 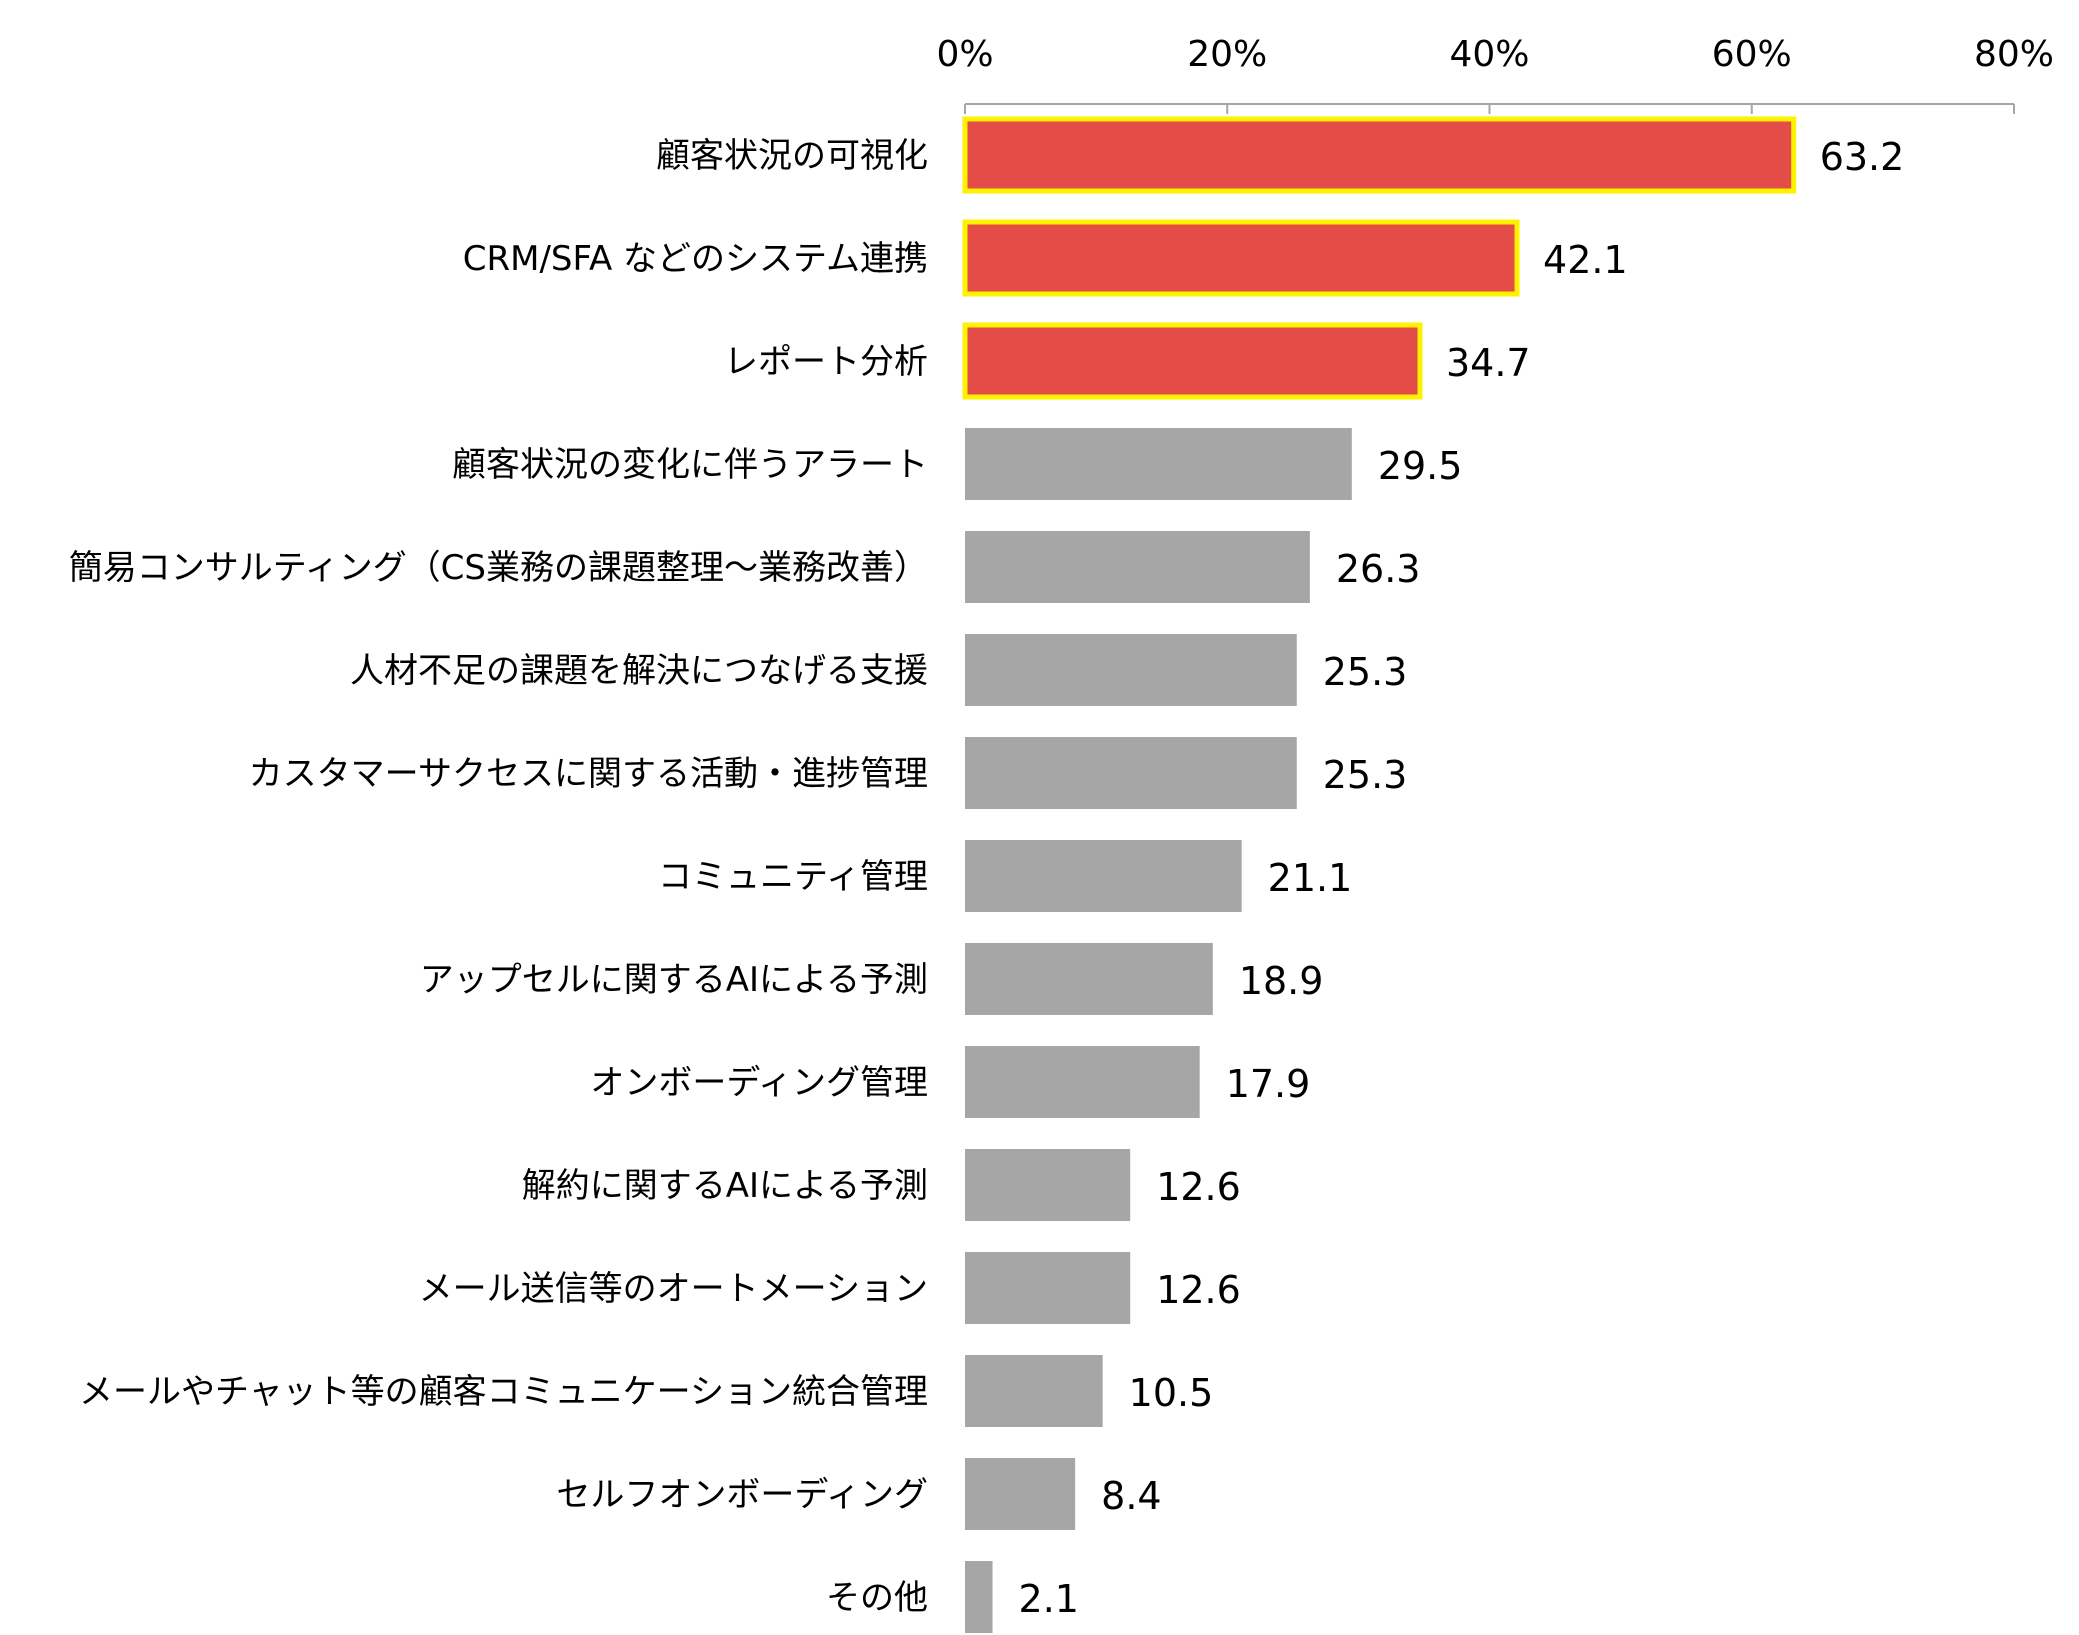 I want to click on x-axis: 0% 20% 40% 60% 80%, so click(x=1495, y=74).